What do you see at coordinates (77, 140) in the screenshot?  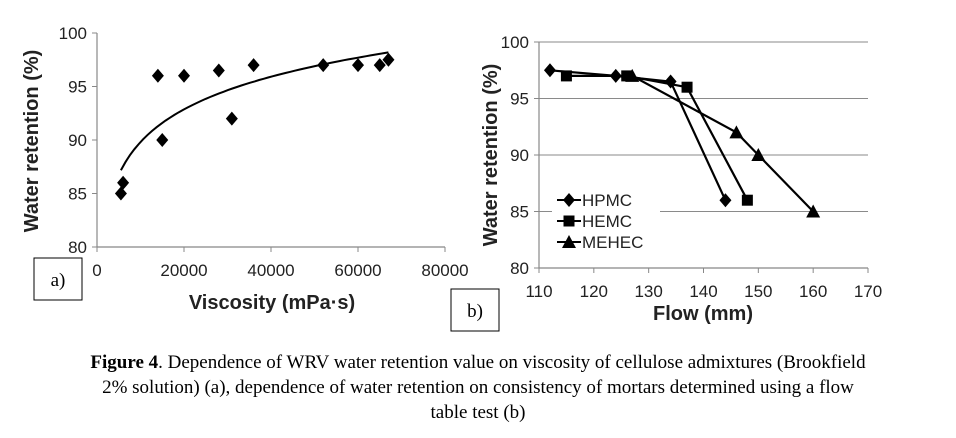 I see `panel-a-y-tick-label: 90` at bounding box center [77, 140].